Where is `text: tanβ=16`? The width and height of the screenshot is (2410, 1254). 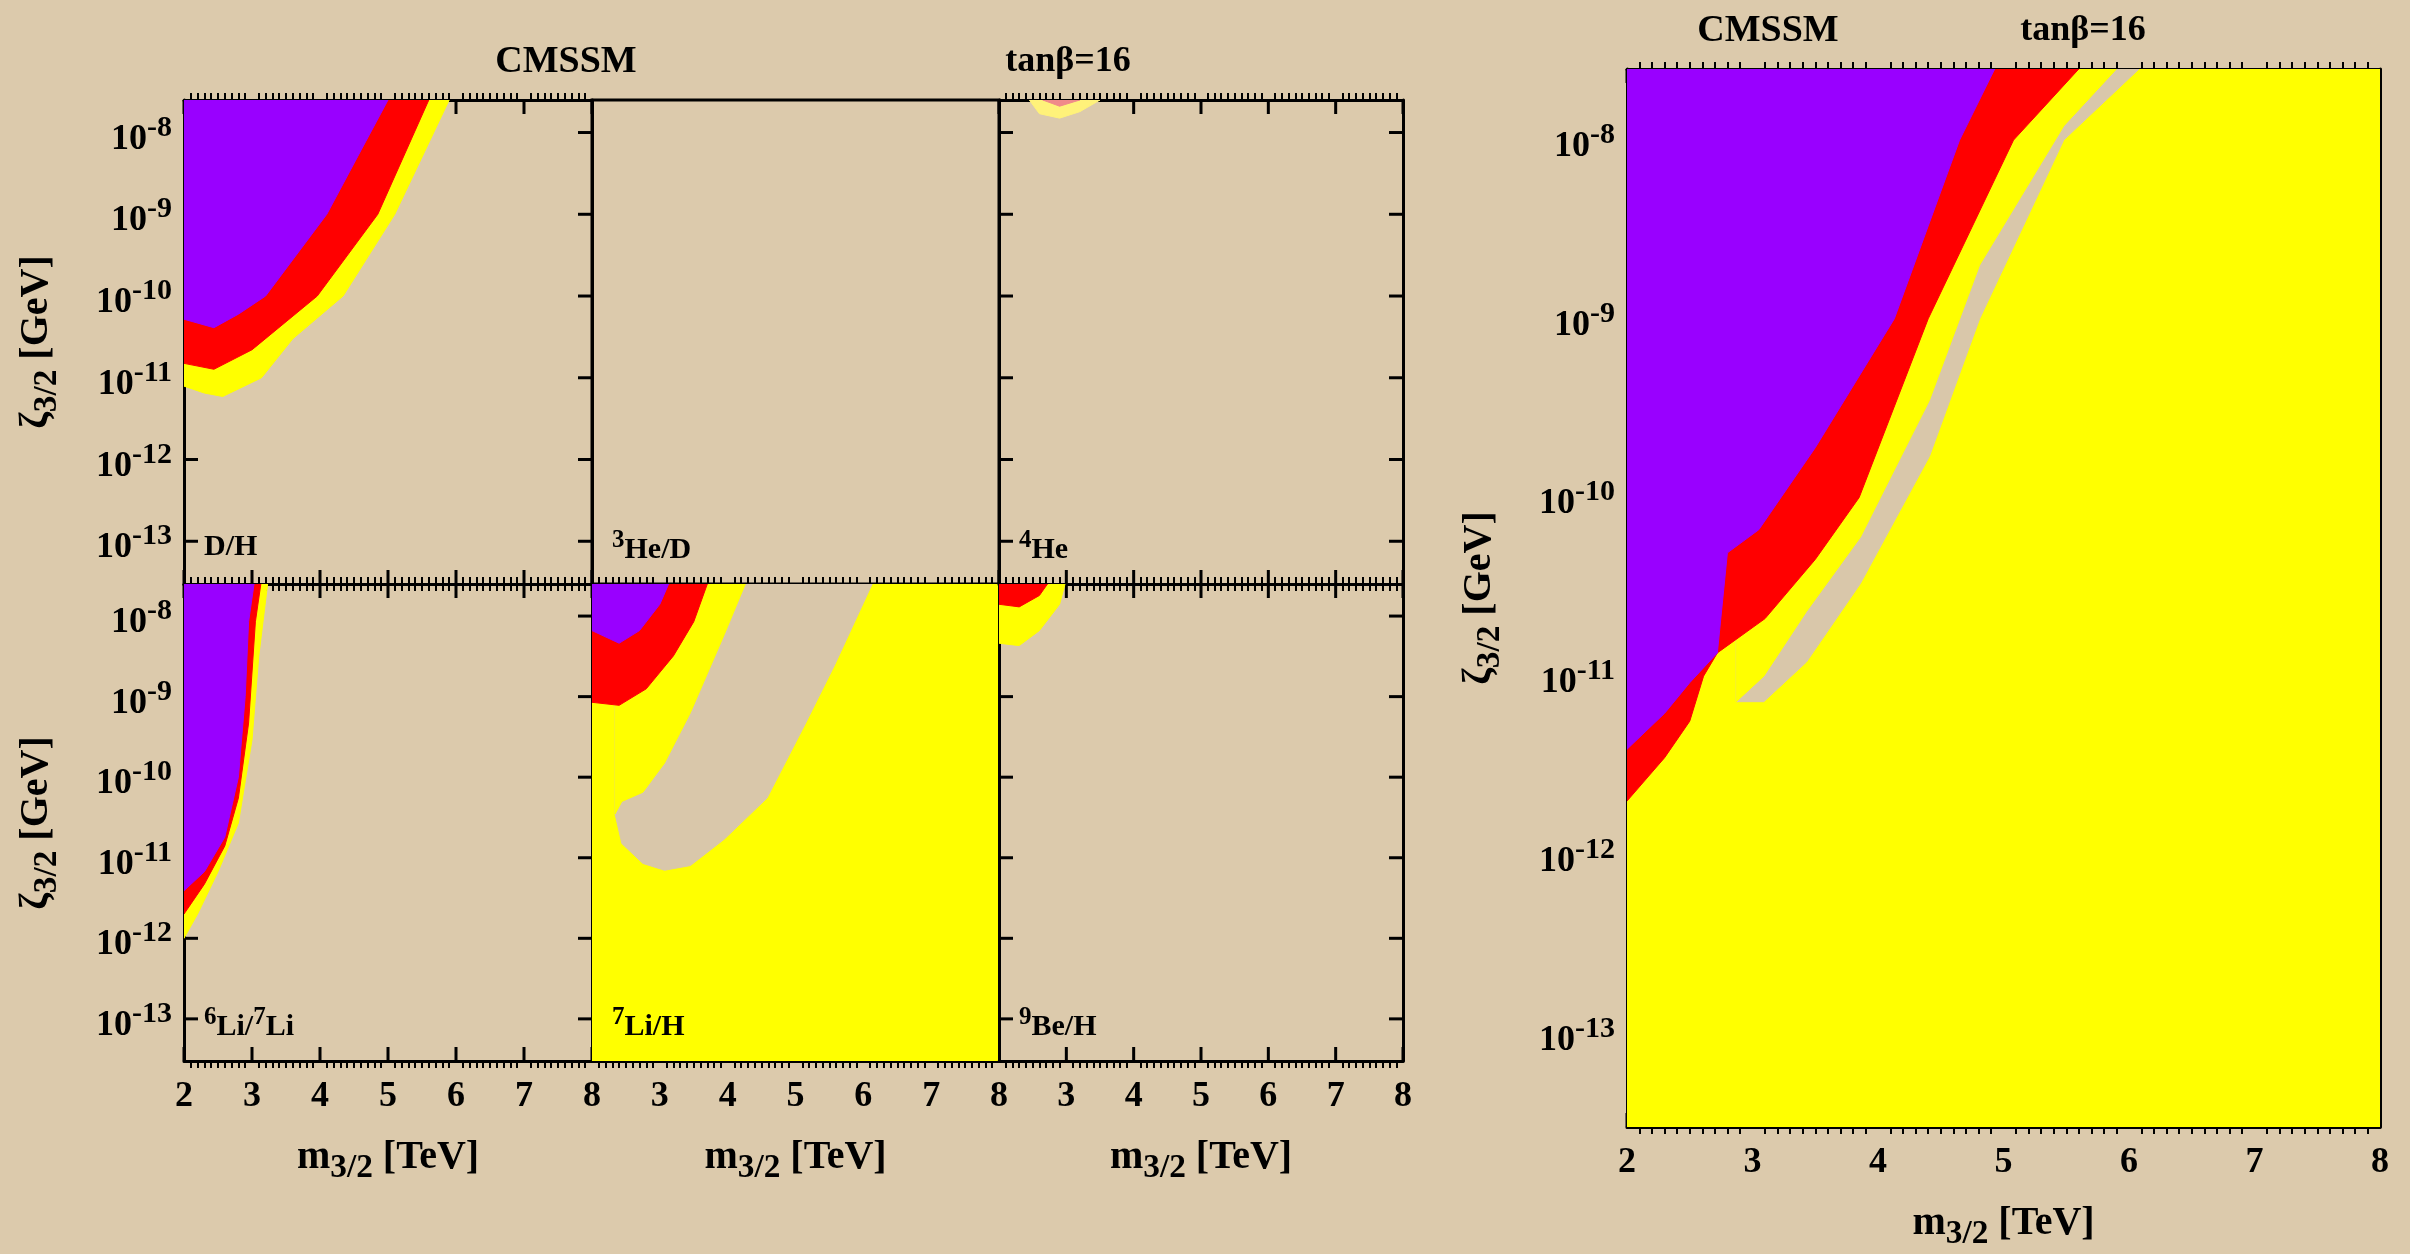
text: tanβ=16 is located at coordinates (1068, 59).